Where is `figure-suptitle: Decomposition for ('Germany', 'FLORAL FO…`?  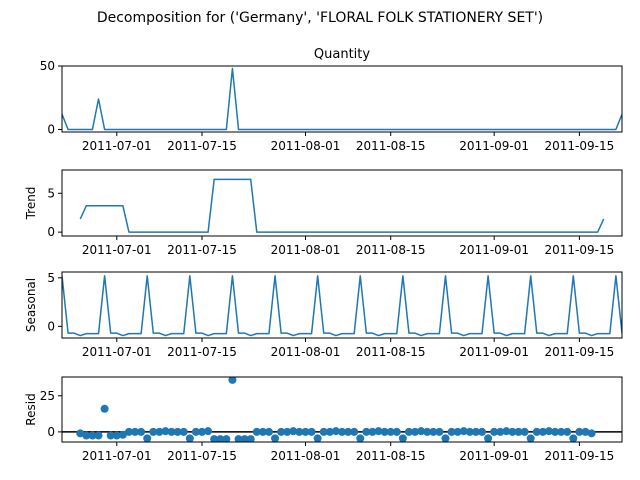
figure-suptitle: Decomposition for ('Germany', 'FLORAL FO… is located at coordinates (320, 18).